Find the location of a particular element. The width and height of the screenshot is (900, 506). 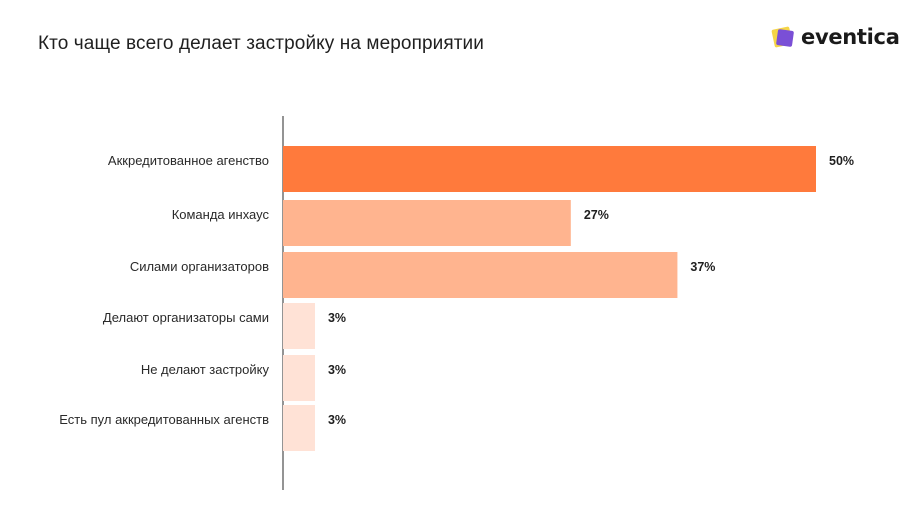

logo-text: eventica is located at coordinates (850, 37).